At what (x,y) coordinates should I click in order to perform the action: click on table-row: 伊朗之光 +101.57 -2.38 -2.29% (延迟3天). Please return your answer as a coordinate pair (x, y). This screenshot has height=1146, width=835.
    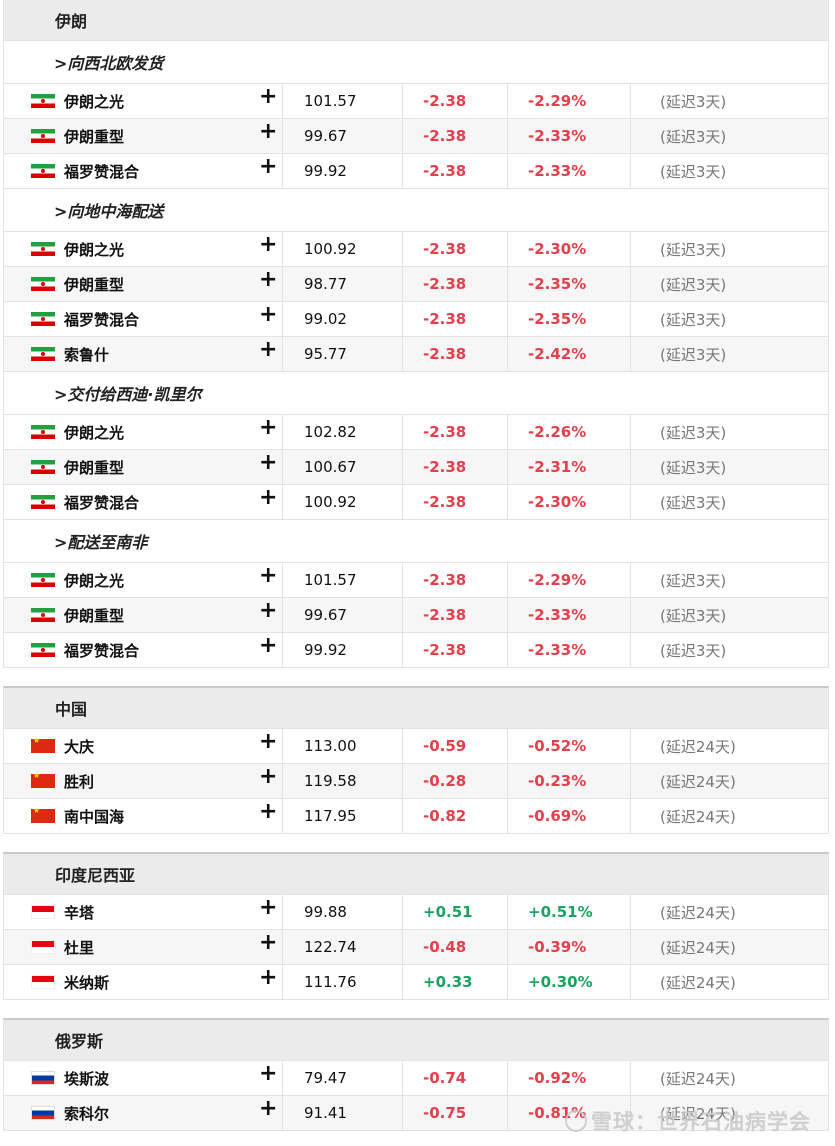
    Looking at the image, I should click on (416, 100).